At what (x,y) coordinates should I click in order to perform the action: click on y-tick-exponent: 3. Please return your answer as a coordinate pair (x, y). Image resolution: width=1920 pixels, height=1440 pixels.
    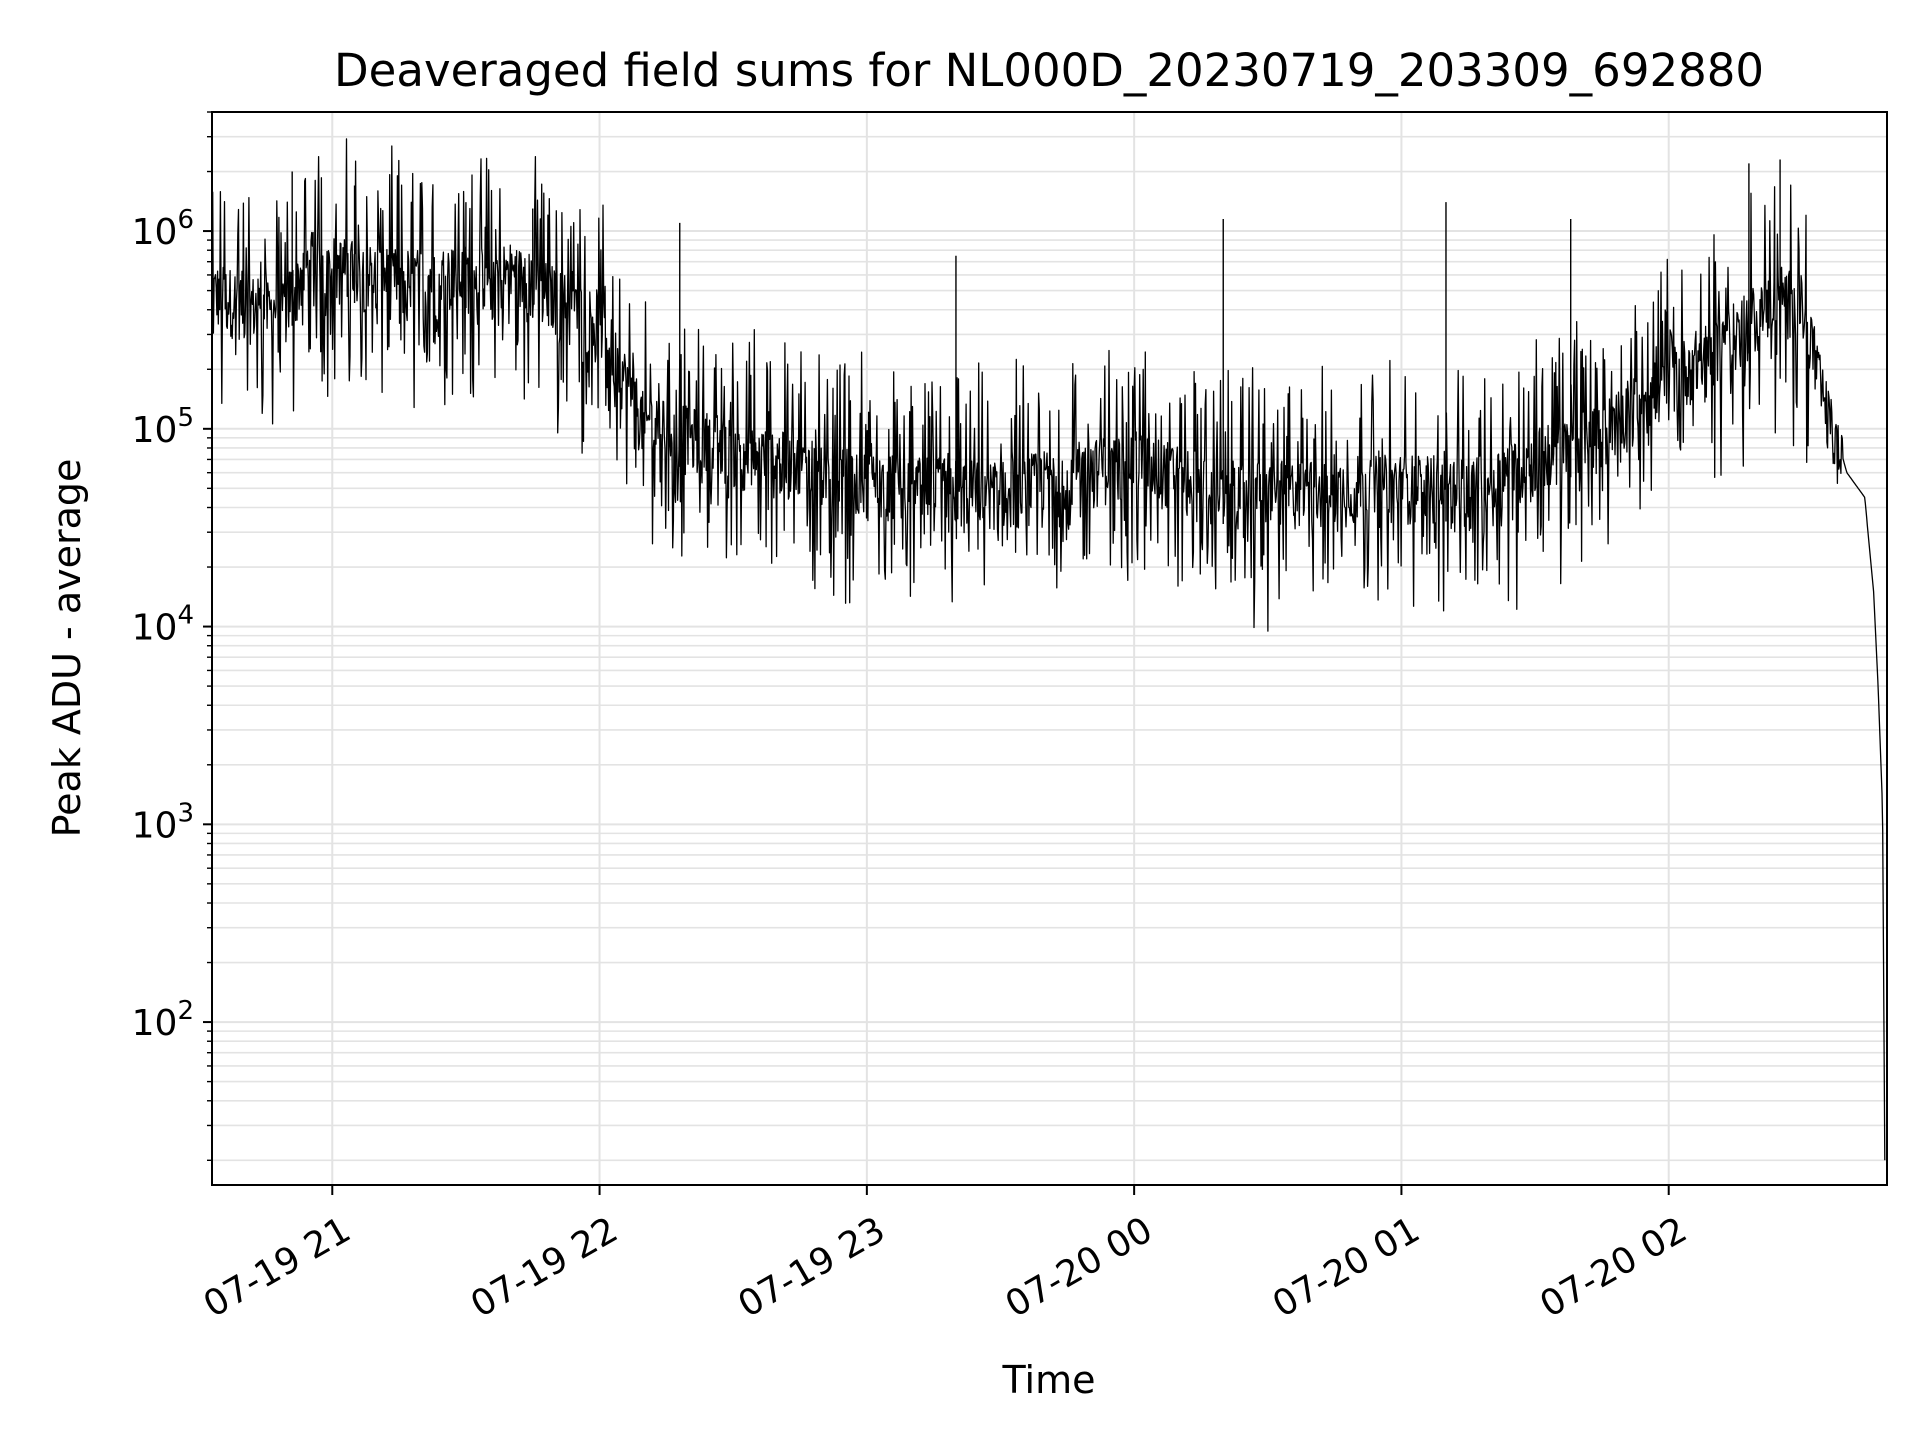
    Looking at the image, I should click on (185, 813).